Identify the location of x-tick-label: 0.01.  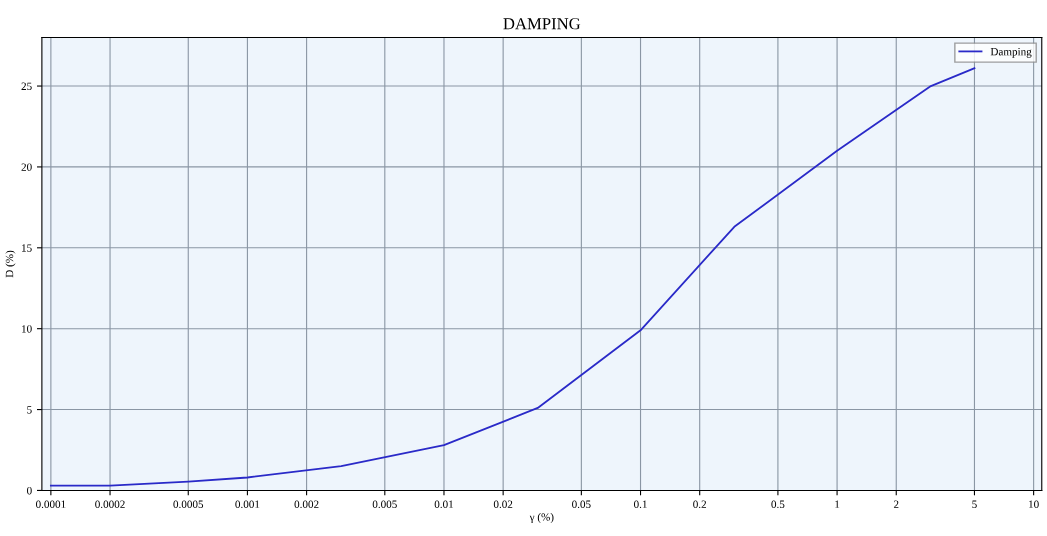
(444, 504).